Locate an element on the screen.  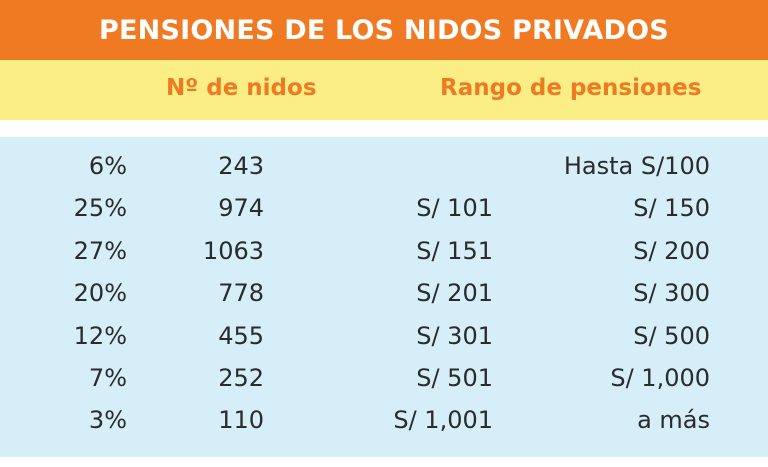
cell-count: 110 is located at coordinates (241, 420).